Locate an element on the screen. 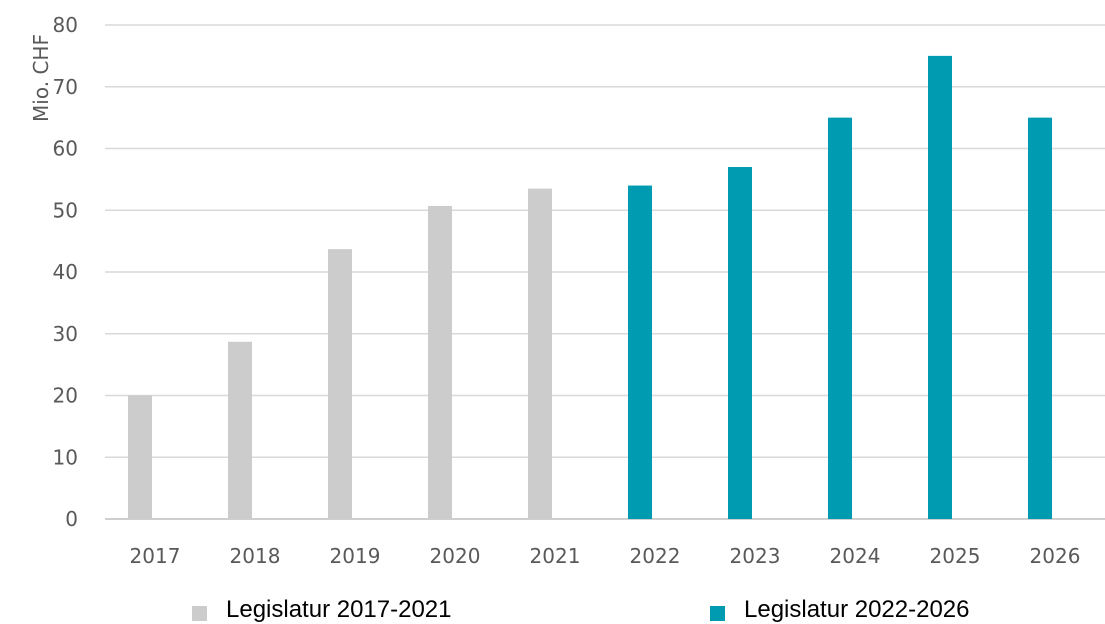 Image resolution: width=1105 pixels, height=624 pixels. y-tick-label: 30 is located at coordinates (65, 334).